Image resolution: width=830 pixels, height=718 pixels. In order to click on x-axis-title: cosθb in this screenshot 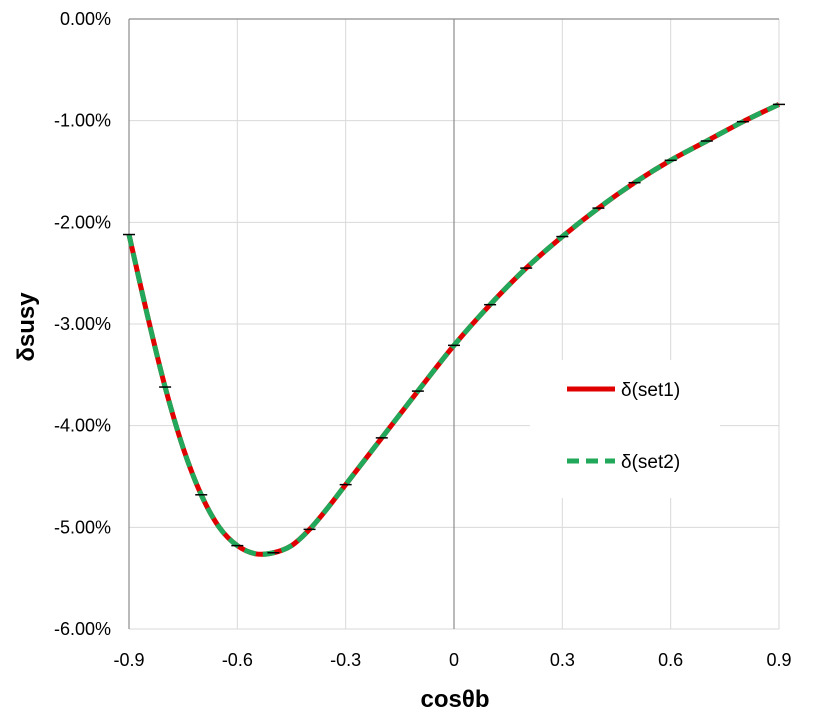, I will do `click(455, 699)`.